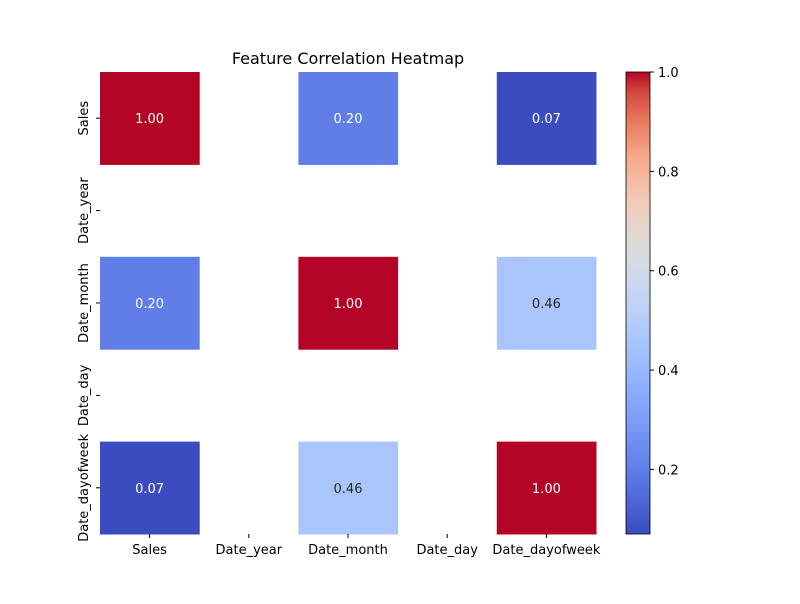 The width and height of the screenshot is (800, 604). Describe the element at coordinates (84, 487) in the screenshot. I see `y-tick-label: Date_dayofweek` at that location.